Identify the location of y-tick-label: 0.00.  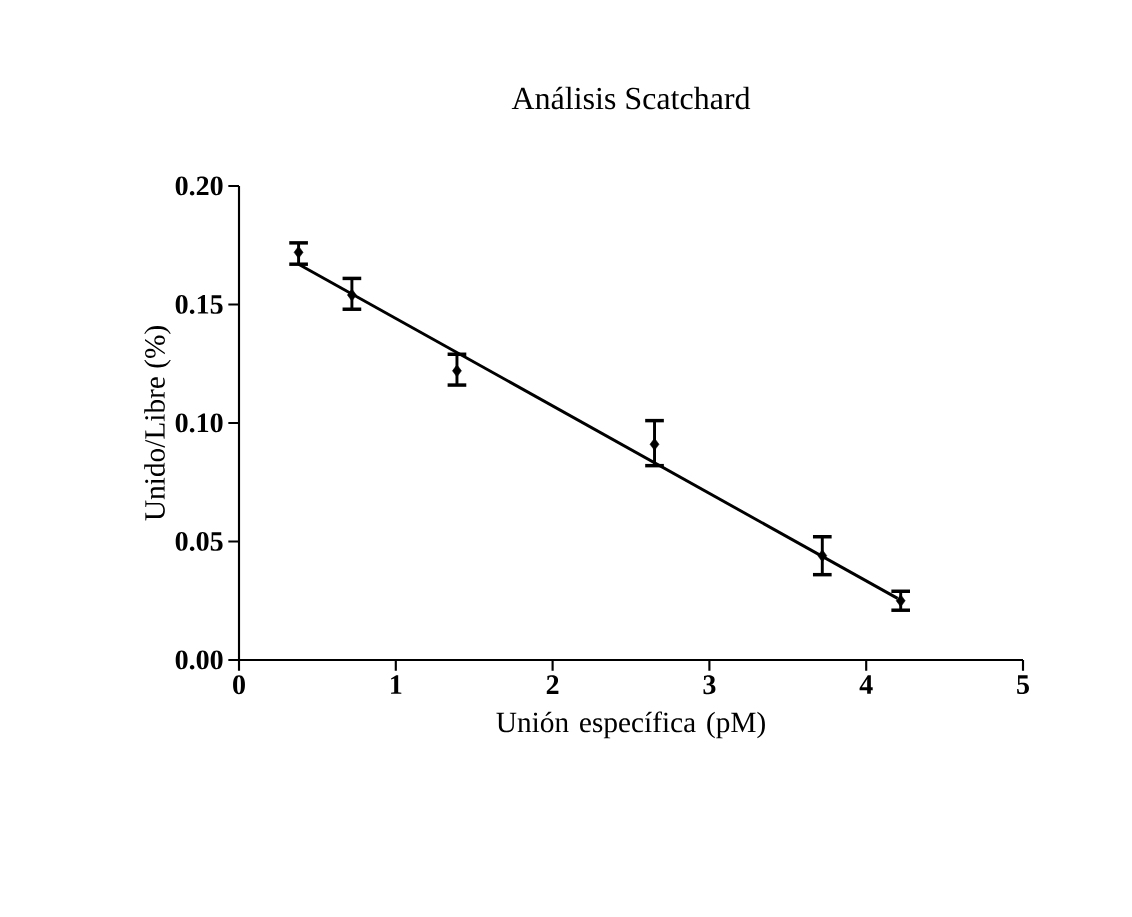
(199, 660).